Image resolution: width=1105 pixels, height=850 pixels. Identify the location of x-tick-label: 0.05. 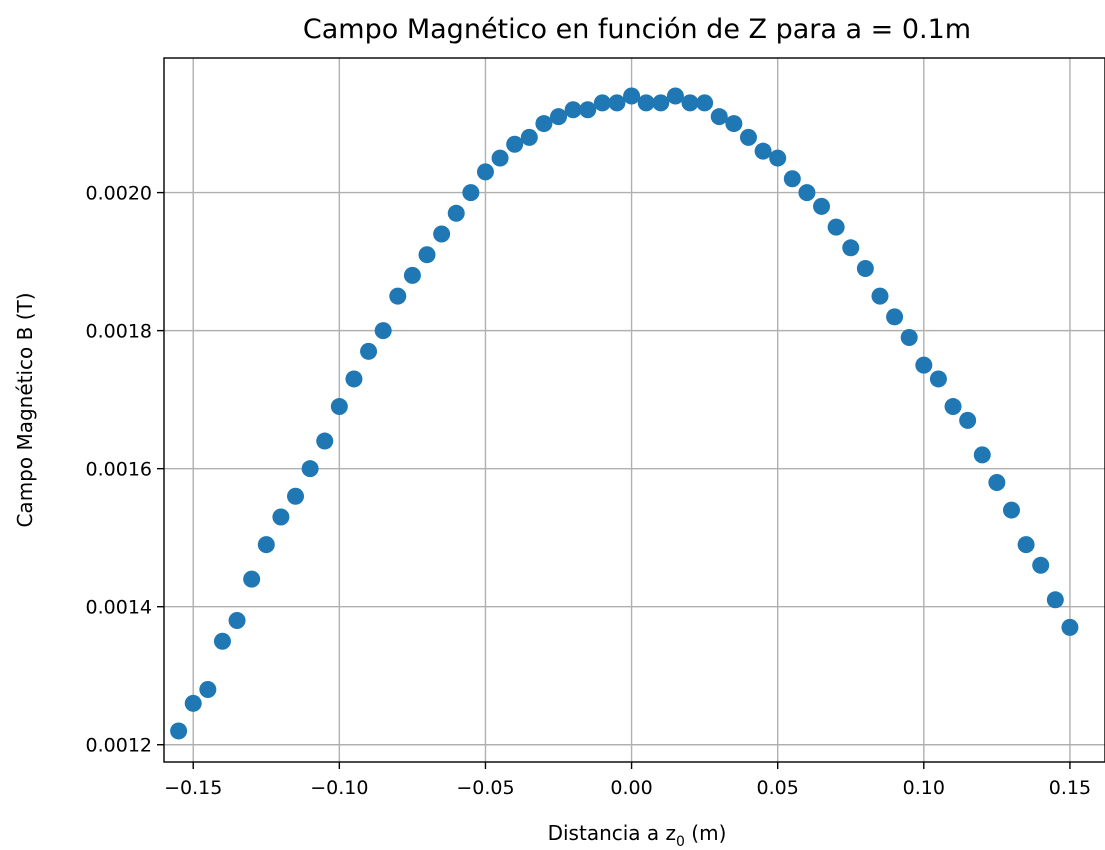
(778, 788).